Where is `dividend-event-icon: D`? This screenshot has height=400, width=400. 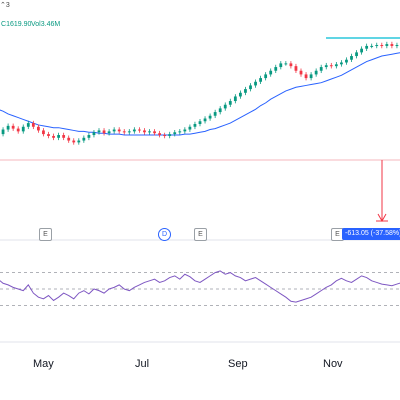 dividend-event-icon: D is located at coordinates (164, 234).